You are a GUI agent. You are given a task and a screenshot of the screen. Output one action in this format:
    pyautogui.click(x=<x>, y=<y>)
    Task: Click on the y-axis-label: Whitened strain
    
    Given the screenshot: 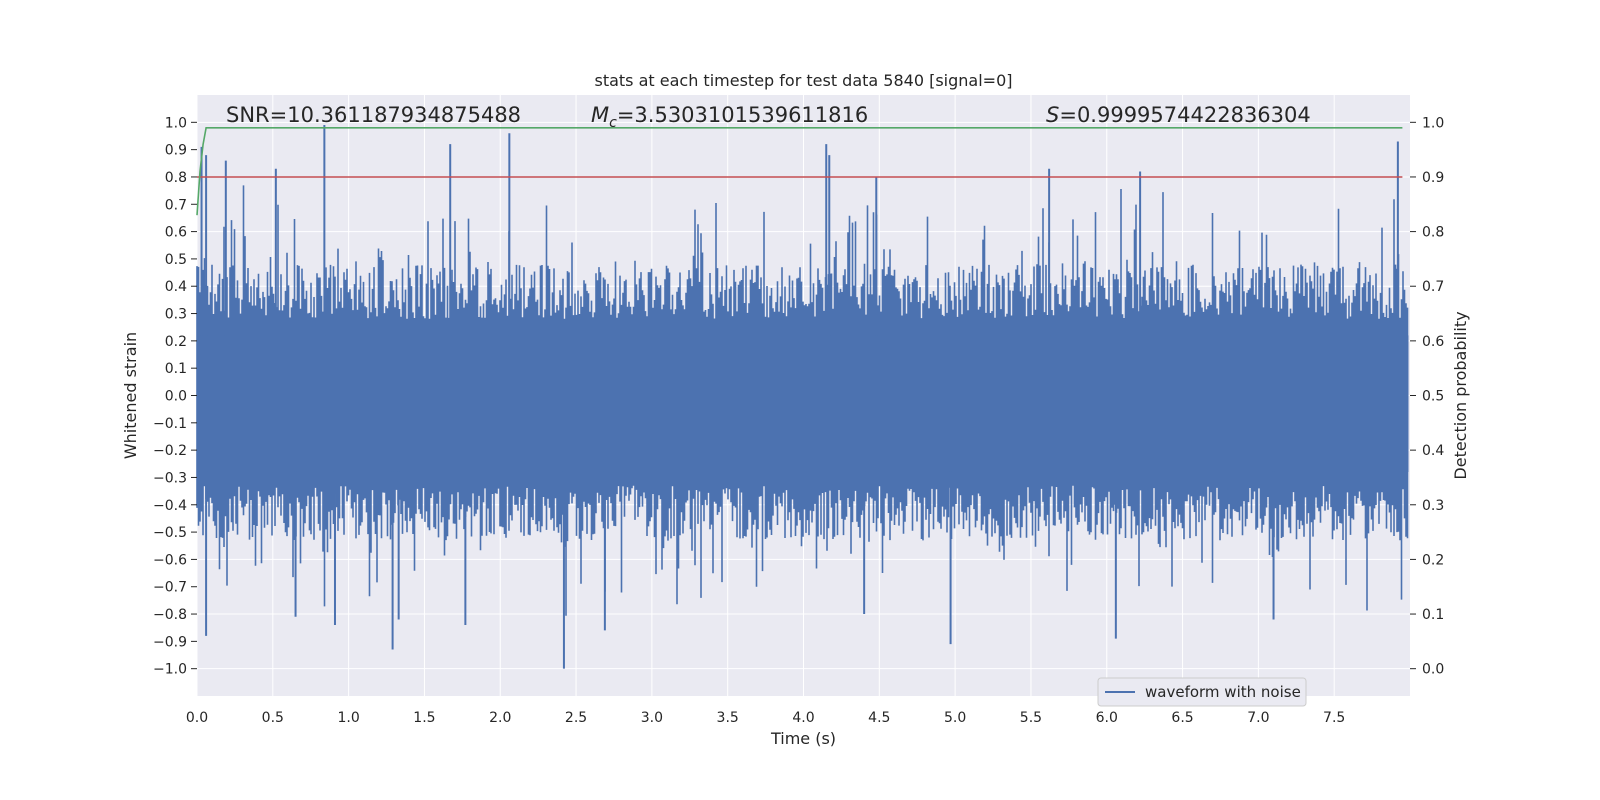 What is the action you would take?
    pyautogui.click(x=130, y=395)
    